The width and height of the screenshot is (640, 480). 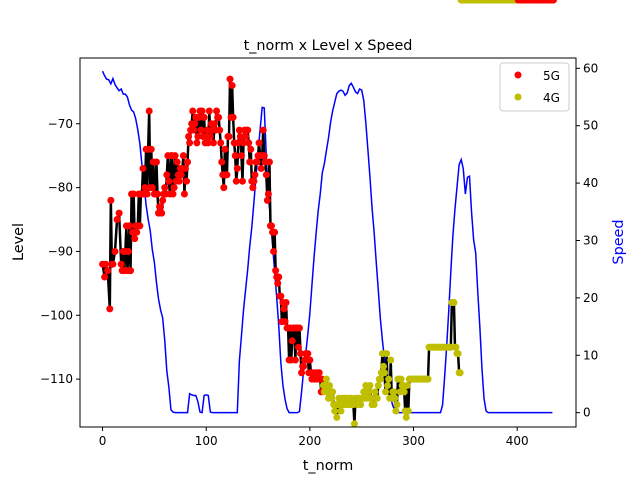 What do you see at coordinates (206, 441) in the screenshot?
I see `x-tick-label: 100` at bounding box center [206, 441].